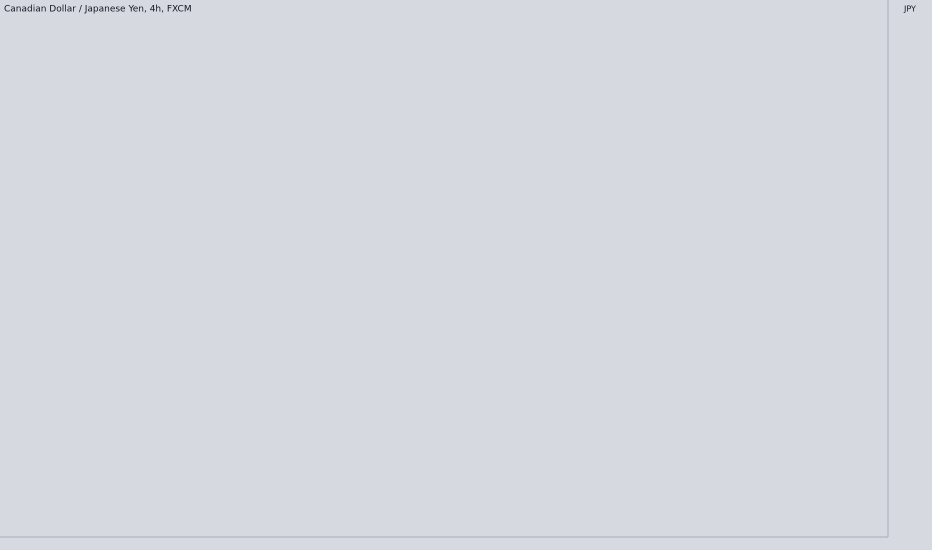  What do you see at coordinates (909, 9) in the screenshot?
I see `y-unit: JPY` at bounding box center [909, 9].